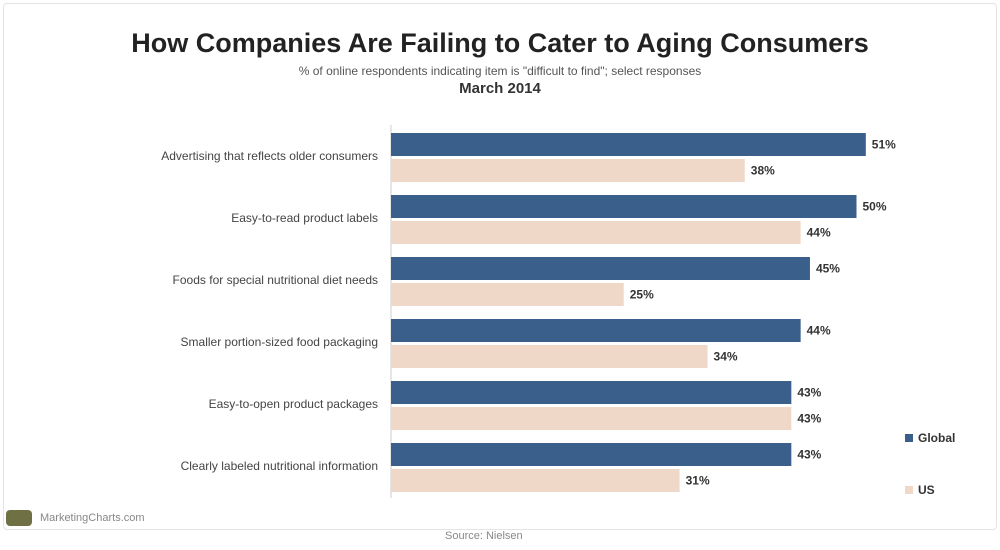 The height and width of the screenshot is (550, 1000). I want to click on data-label: 31%, so click(698, 481).